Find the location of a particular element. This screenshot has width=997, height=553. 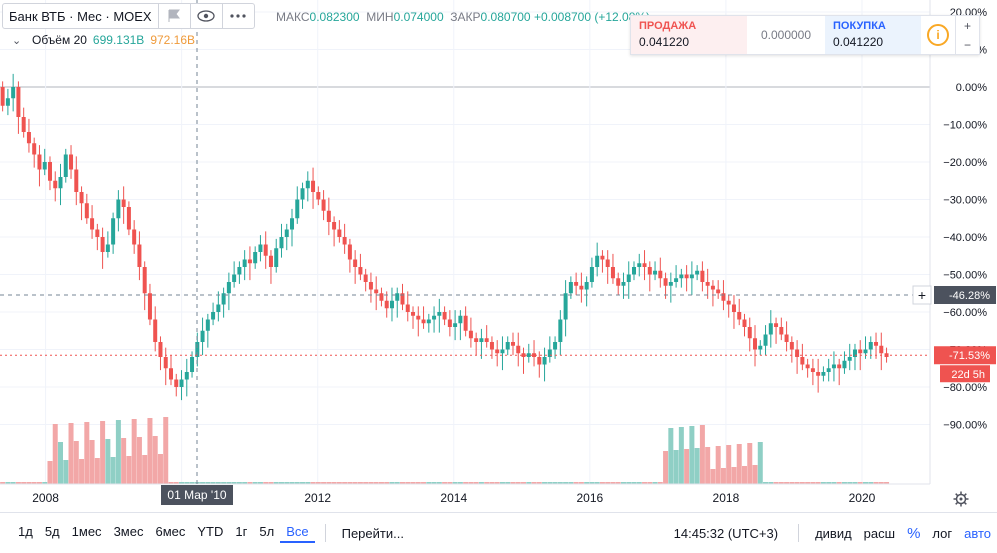

clock: 14:45:32 (UTC+3) is located at coordinates (726, 533).